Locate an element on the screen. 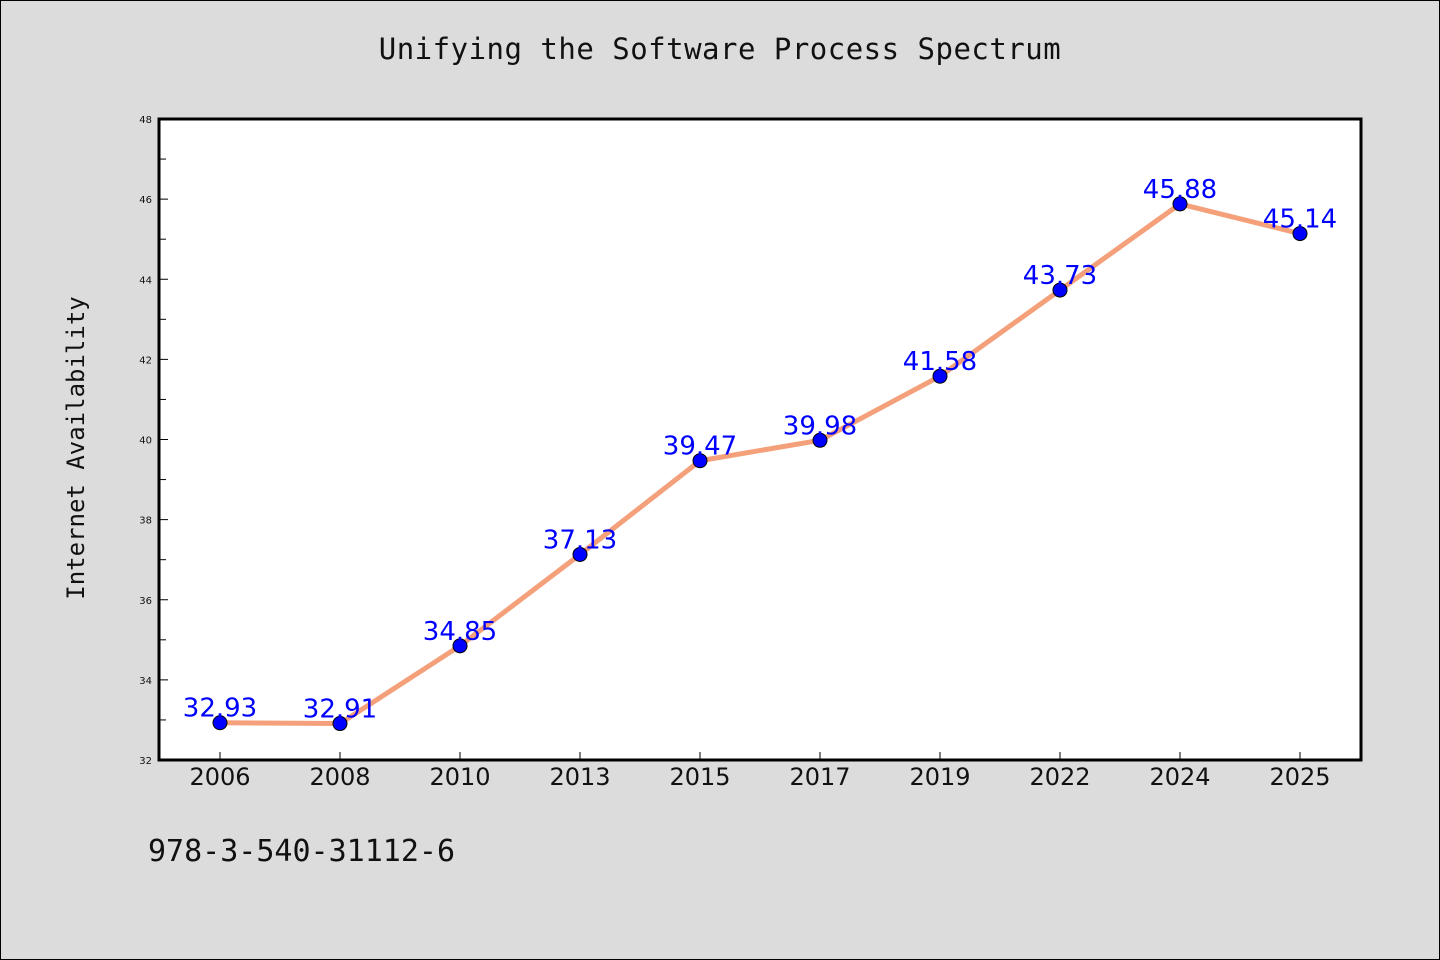 This screenshot has height=960, width=1440. y-tick-label: 44 is located at coordinates (145, 280).